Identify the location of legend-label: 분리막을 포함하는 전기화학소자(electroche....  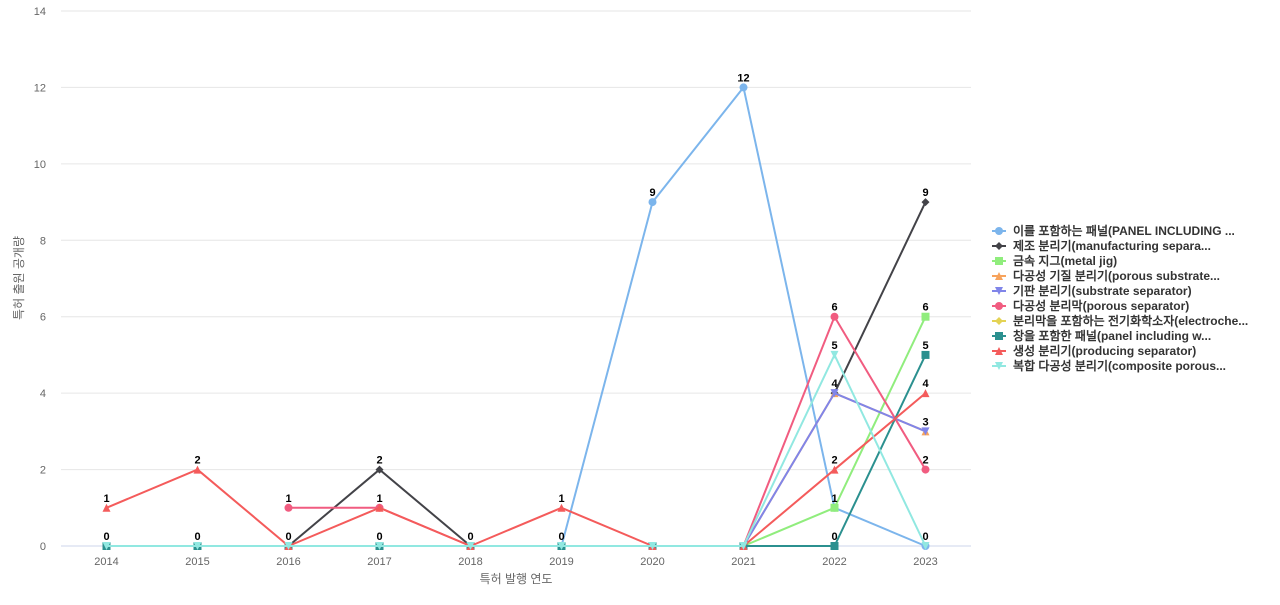
(1130, 320).